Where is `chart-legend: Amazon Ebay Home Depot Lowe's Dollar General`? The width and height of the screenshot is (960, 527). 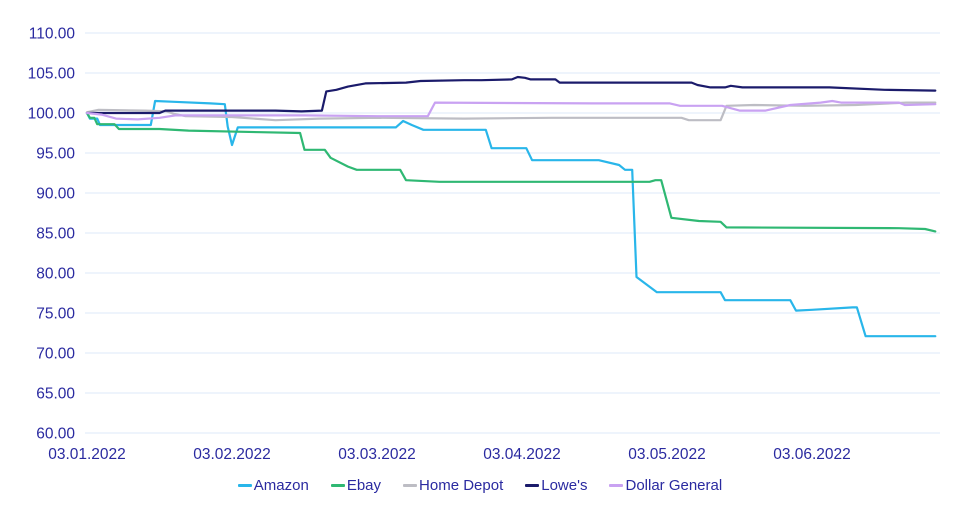 chart-legend: Amazon Ebay Home Depot Lowe's Dollar General is located at coordinates (480, 485).